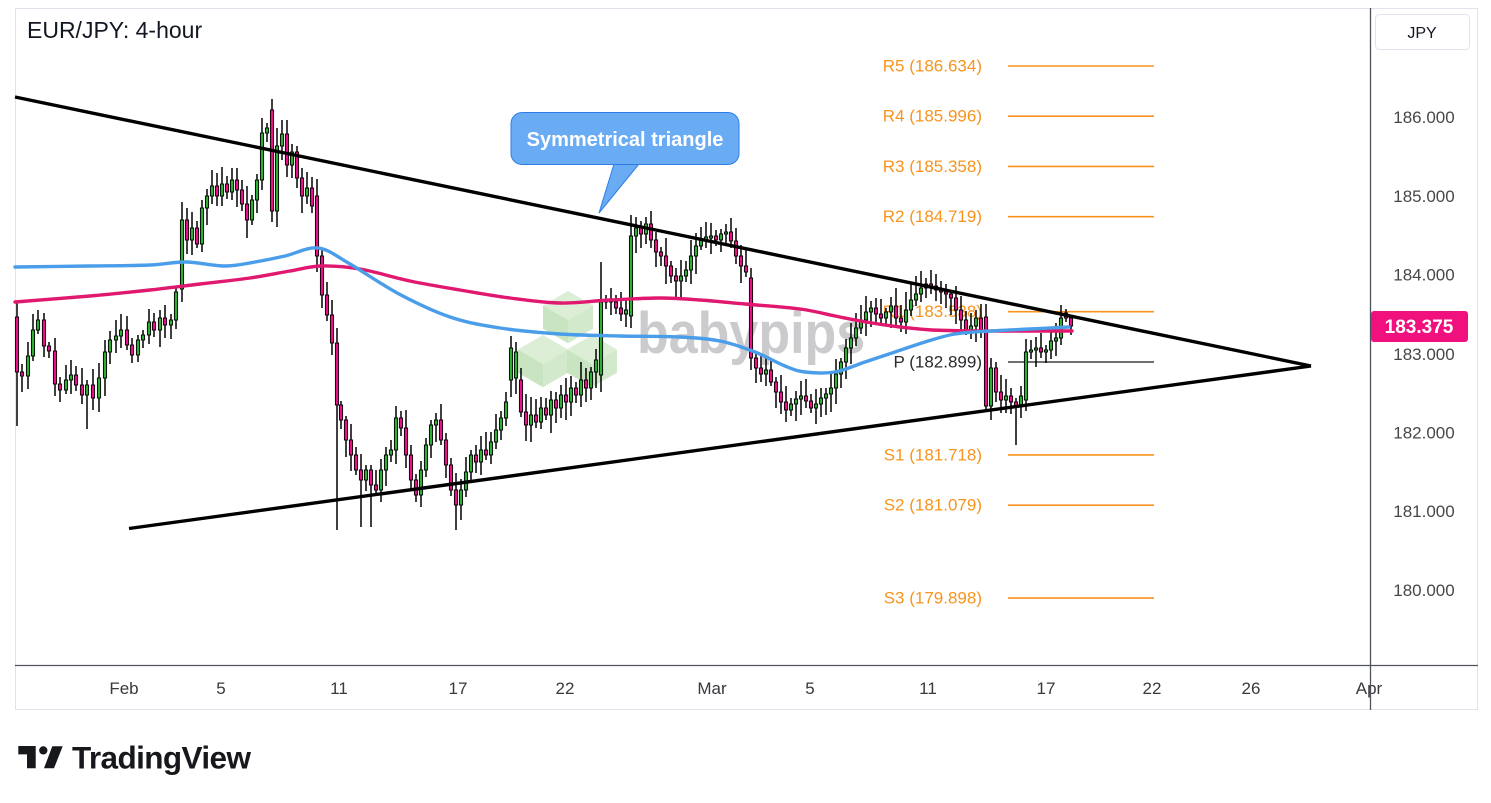  What do you see at coordinates (1423, 275) in the screenshot?
I see `svg-text: 184.000` at bounding box center [1423, 275].